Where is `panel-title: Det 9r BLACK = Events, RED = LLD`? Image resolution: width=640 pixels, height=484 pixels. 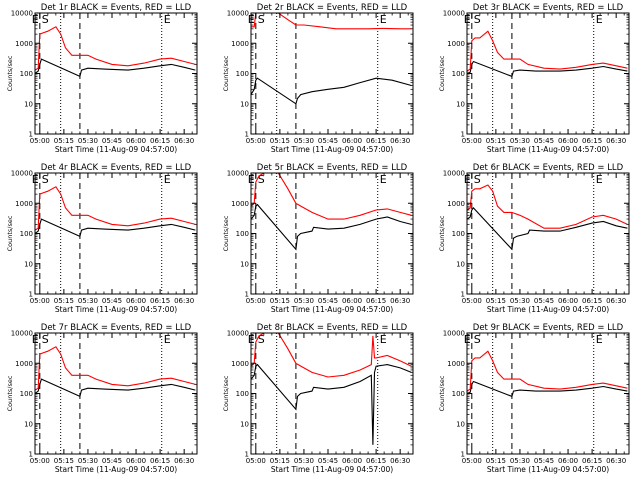 panel-title: Det 9r BLACK = Events, RED = LLD is located at coordinates (548, 328).